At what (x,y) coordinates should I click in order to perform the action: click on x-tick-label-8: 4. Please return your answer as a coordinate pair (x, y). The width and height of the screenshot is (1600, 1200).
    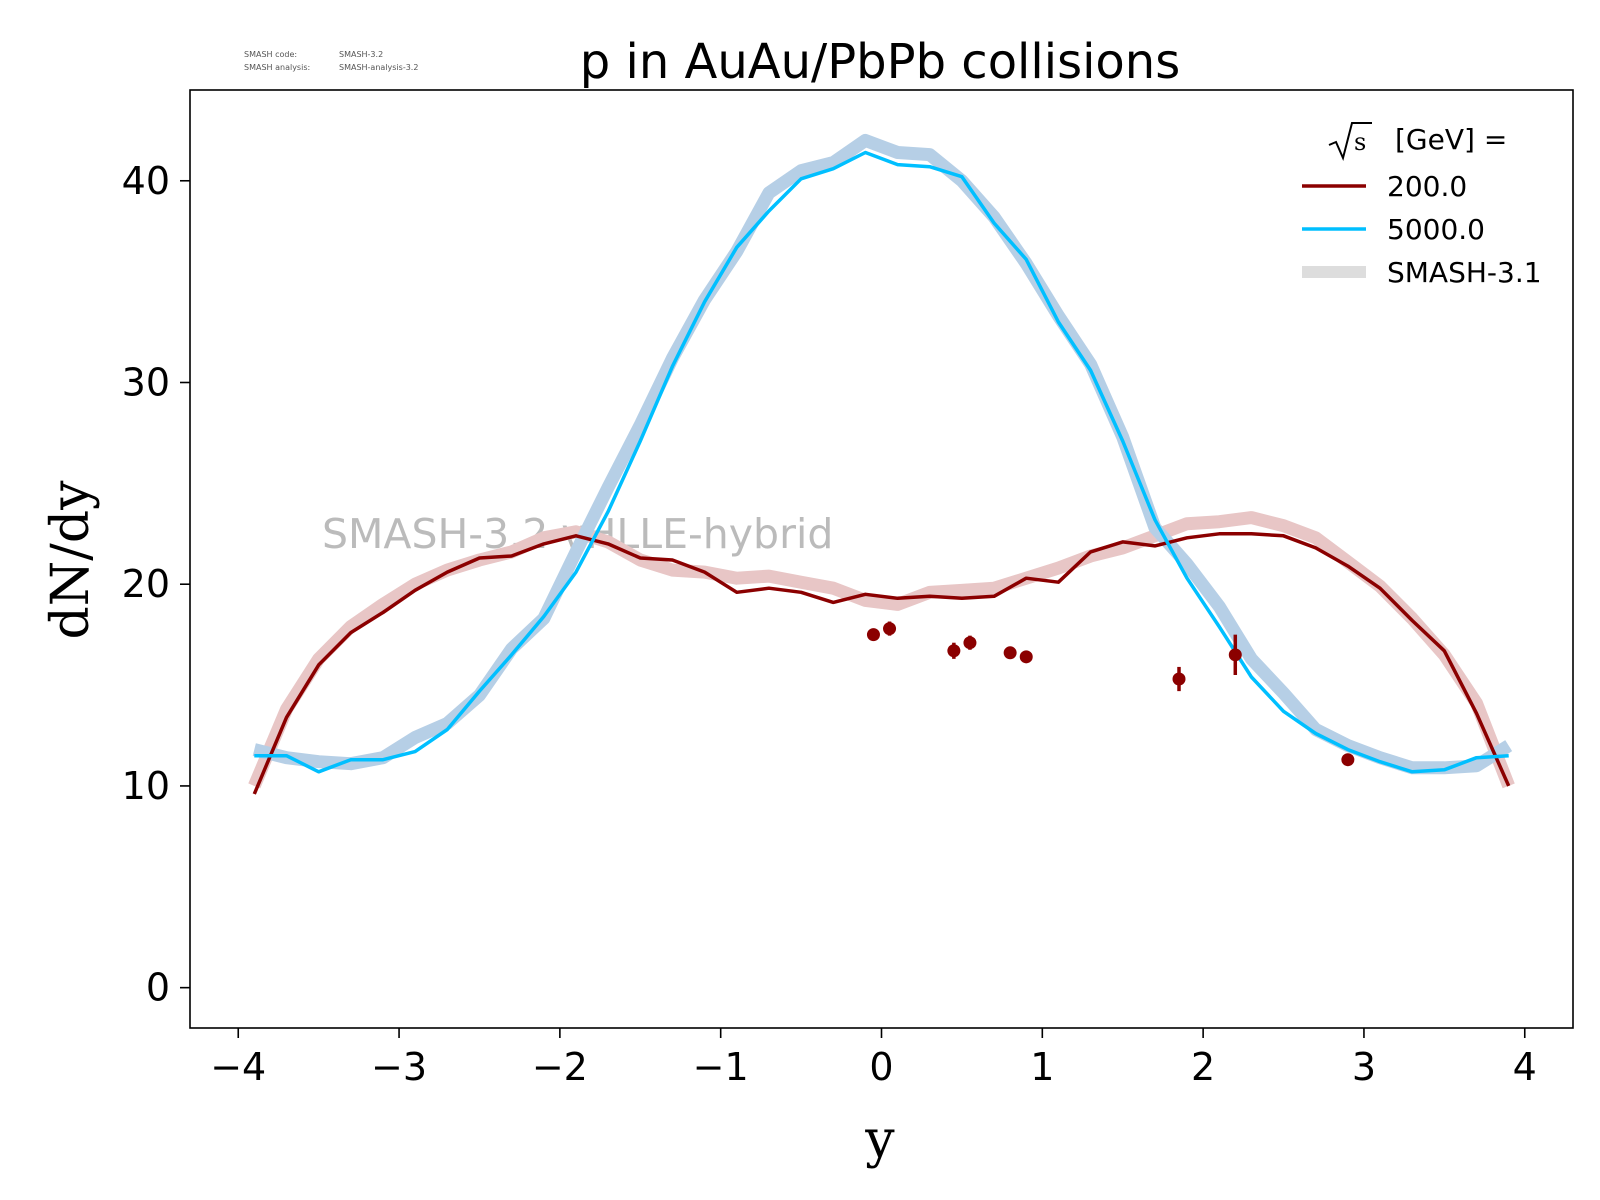
    Looking at the image, I should click on (1525, 1067).